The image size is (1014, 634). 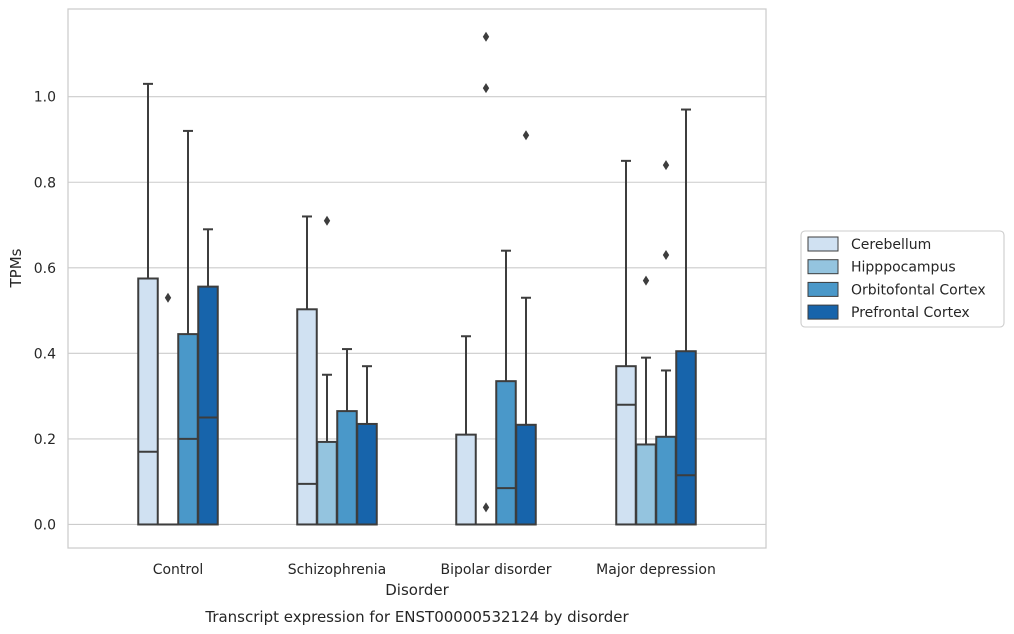 I want to click on legend-label: Cerebellum, so click(x=891, y=245).